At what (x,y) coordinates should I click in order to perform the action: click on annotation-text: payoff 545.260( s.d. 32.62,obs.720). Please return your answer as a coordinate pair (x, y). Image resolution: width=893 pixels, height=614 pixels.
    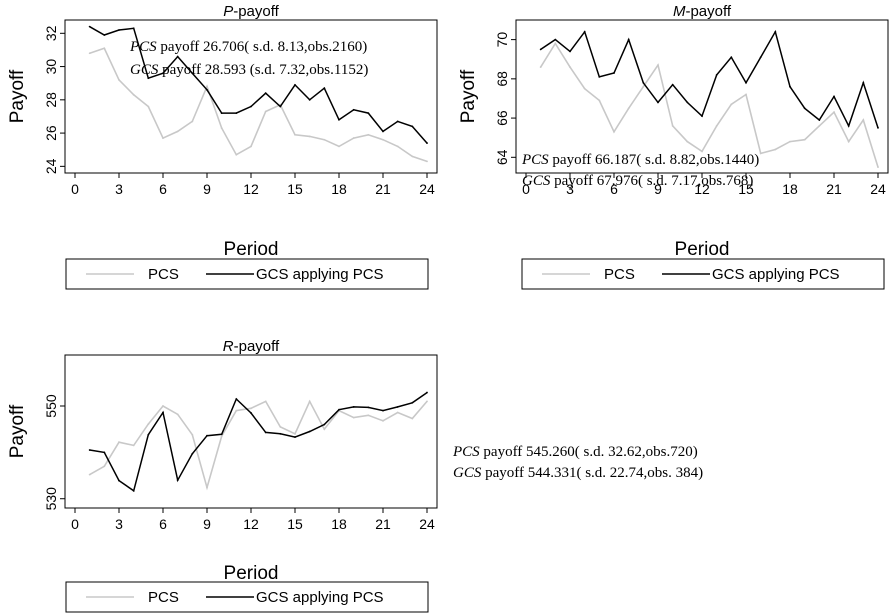
    Looking at the image, I should click on (589, 452).